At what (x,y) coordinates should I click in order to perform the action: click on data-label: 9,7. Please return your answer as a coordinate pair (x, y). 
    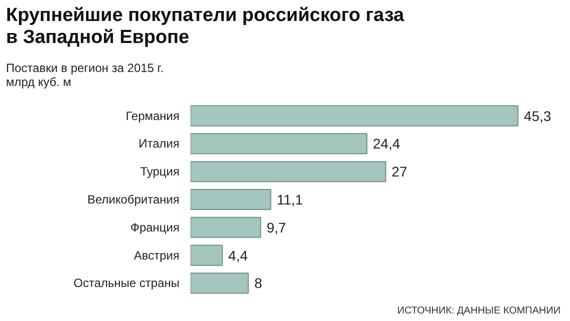
    Looking at the image, I should click on (276, 227).